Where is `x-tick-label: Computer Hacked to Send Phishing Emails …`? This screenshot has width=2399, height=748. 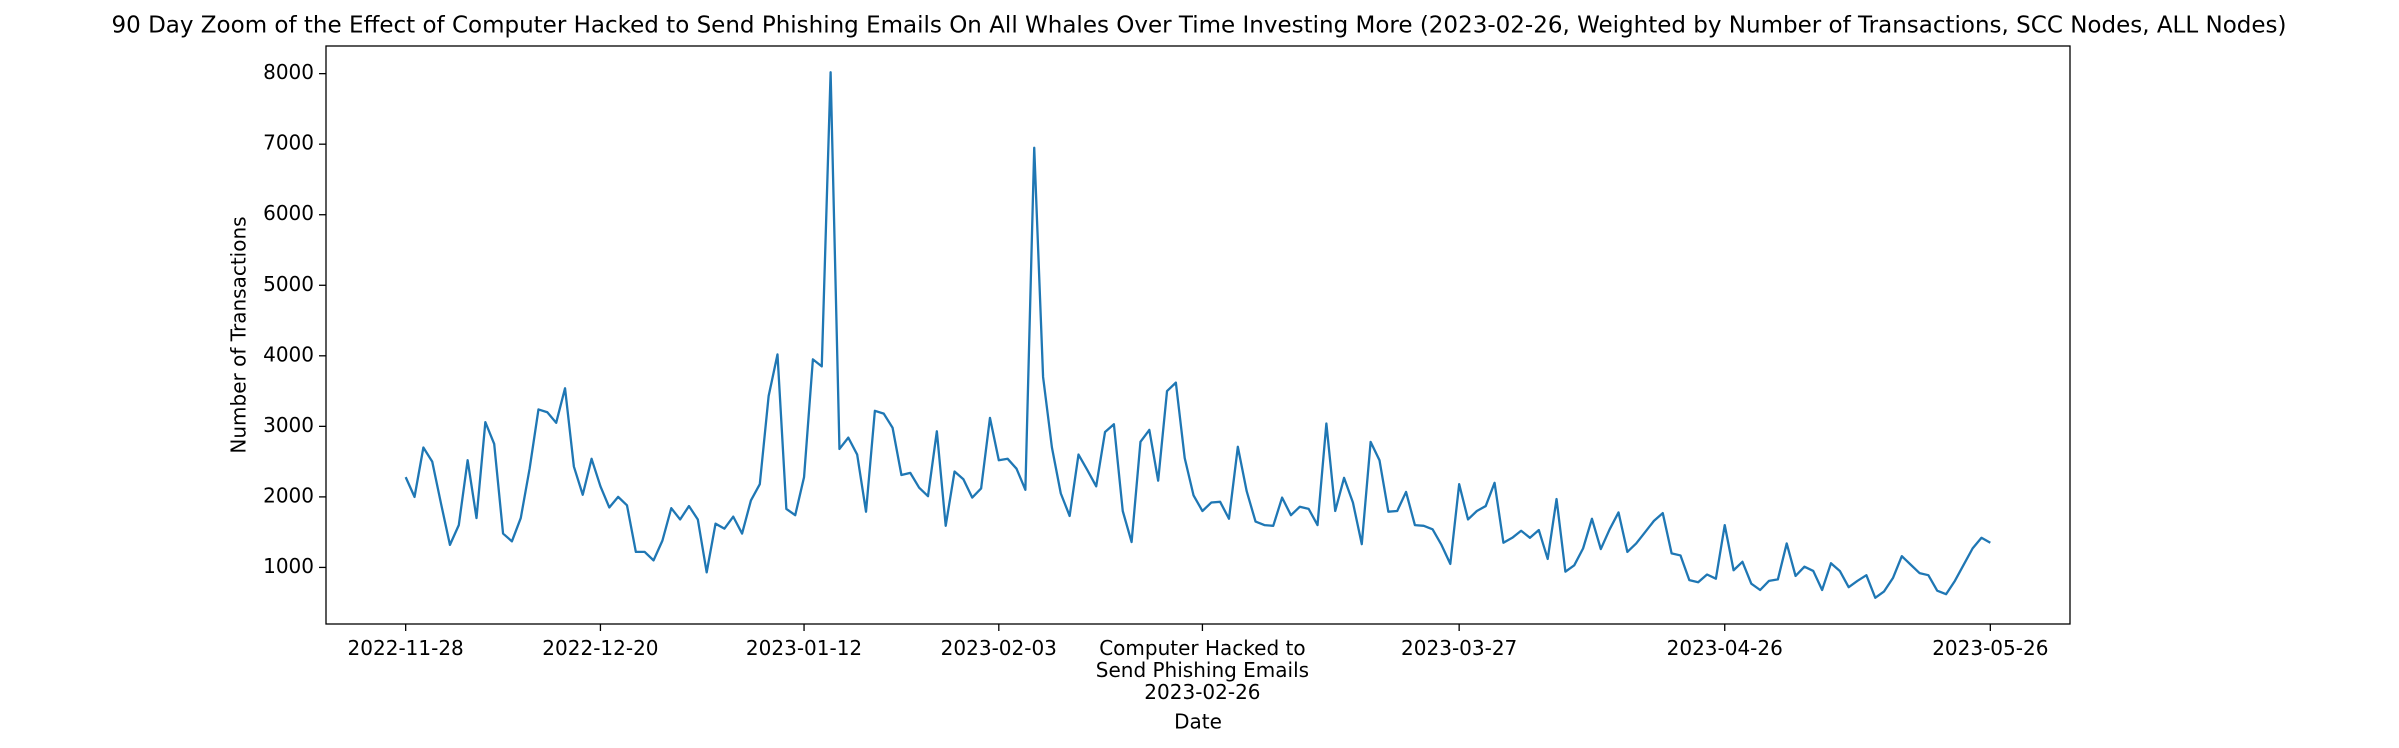
x-tick-label: Computer Hacked to Send Phishing Emails … is located at coordinates (1202, 670).